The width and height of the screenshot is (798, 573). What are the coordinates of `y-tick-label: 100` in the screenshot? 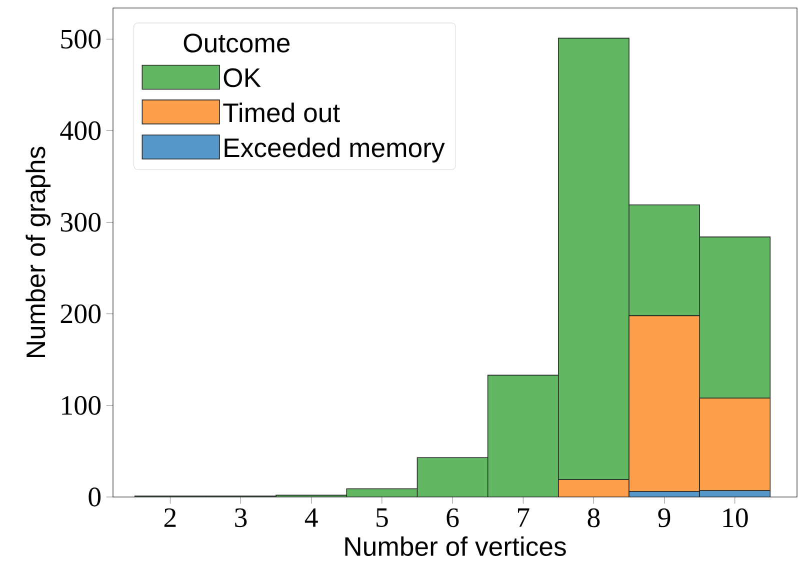 It's located at (81, 405).